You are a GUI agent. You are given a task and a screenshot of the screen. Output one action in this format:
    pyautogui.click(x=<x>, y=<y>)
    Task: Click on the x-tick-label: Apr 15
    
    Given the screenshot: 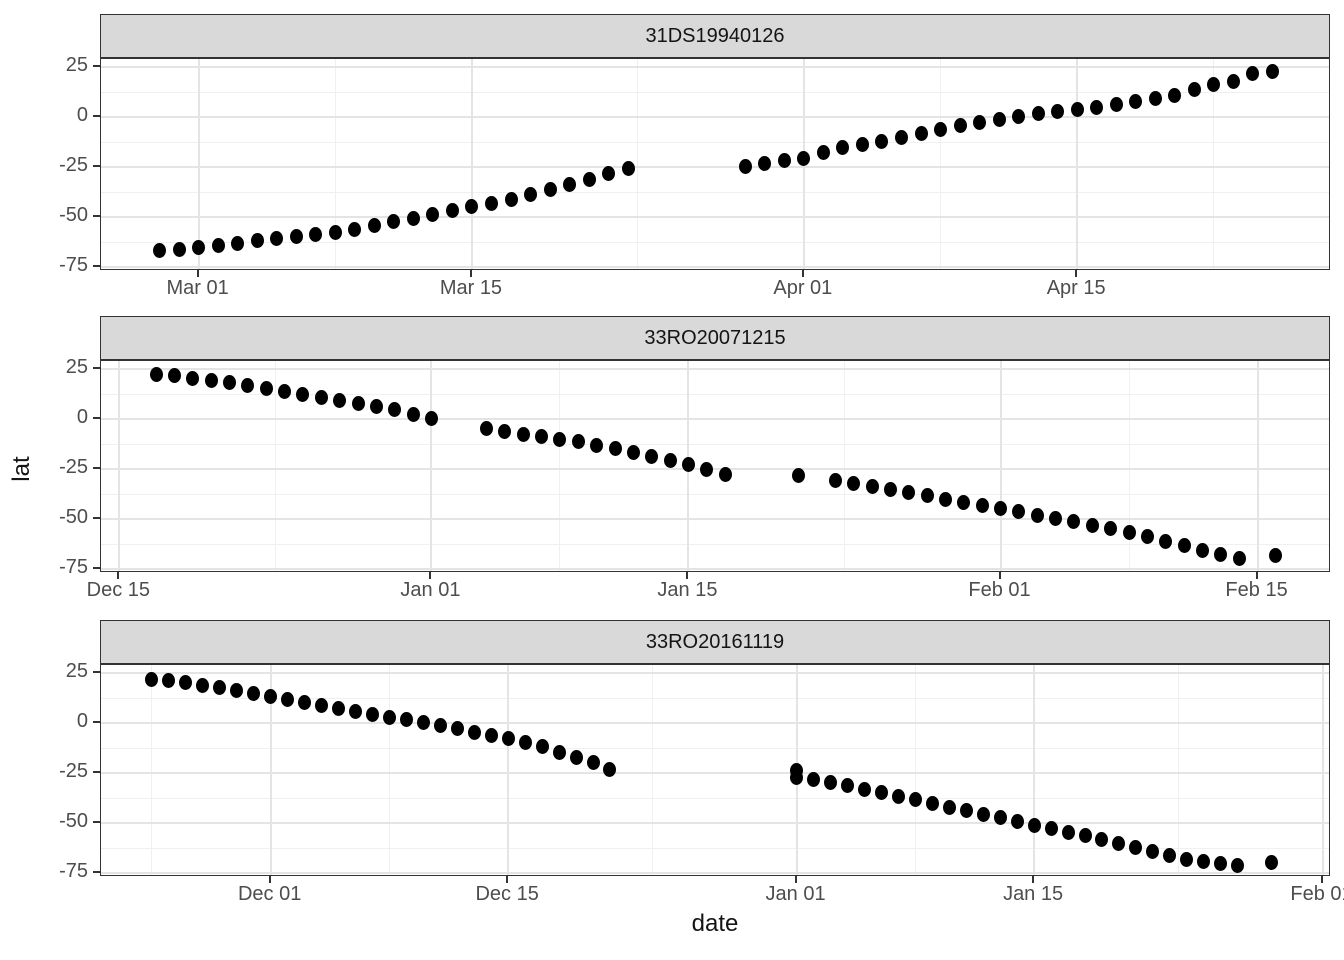 What is the action you would take?
    pyautogui.click(x=1076, y=288)
    